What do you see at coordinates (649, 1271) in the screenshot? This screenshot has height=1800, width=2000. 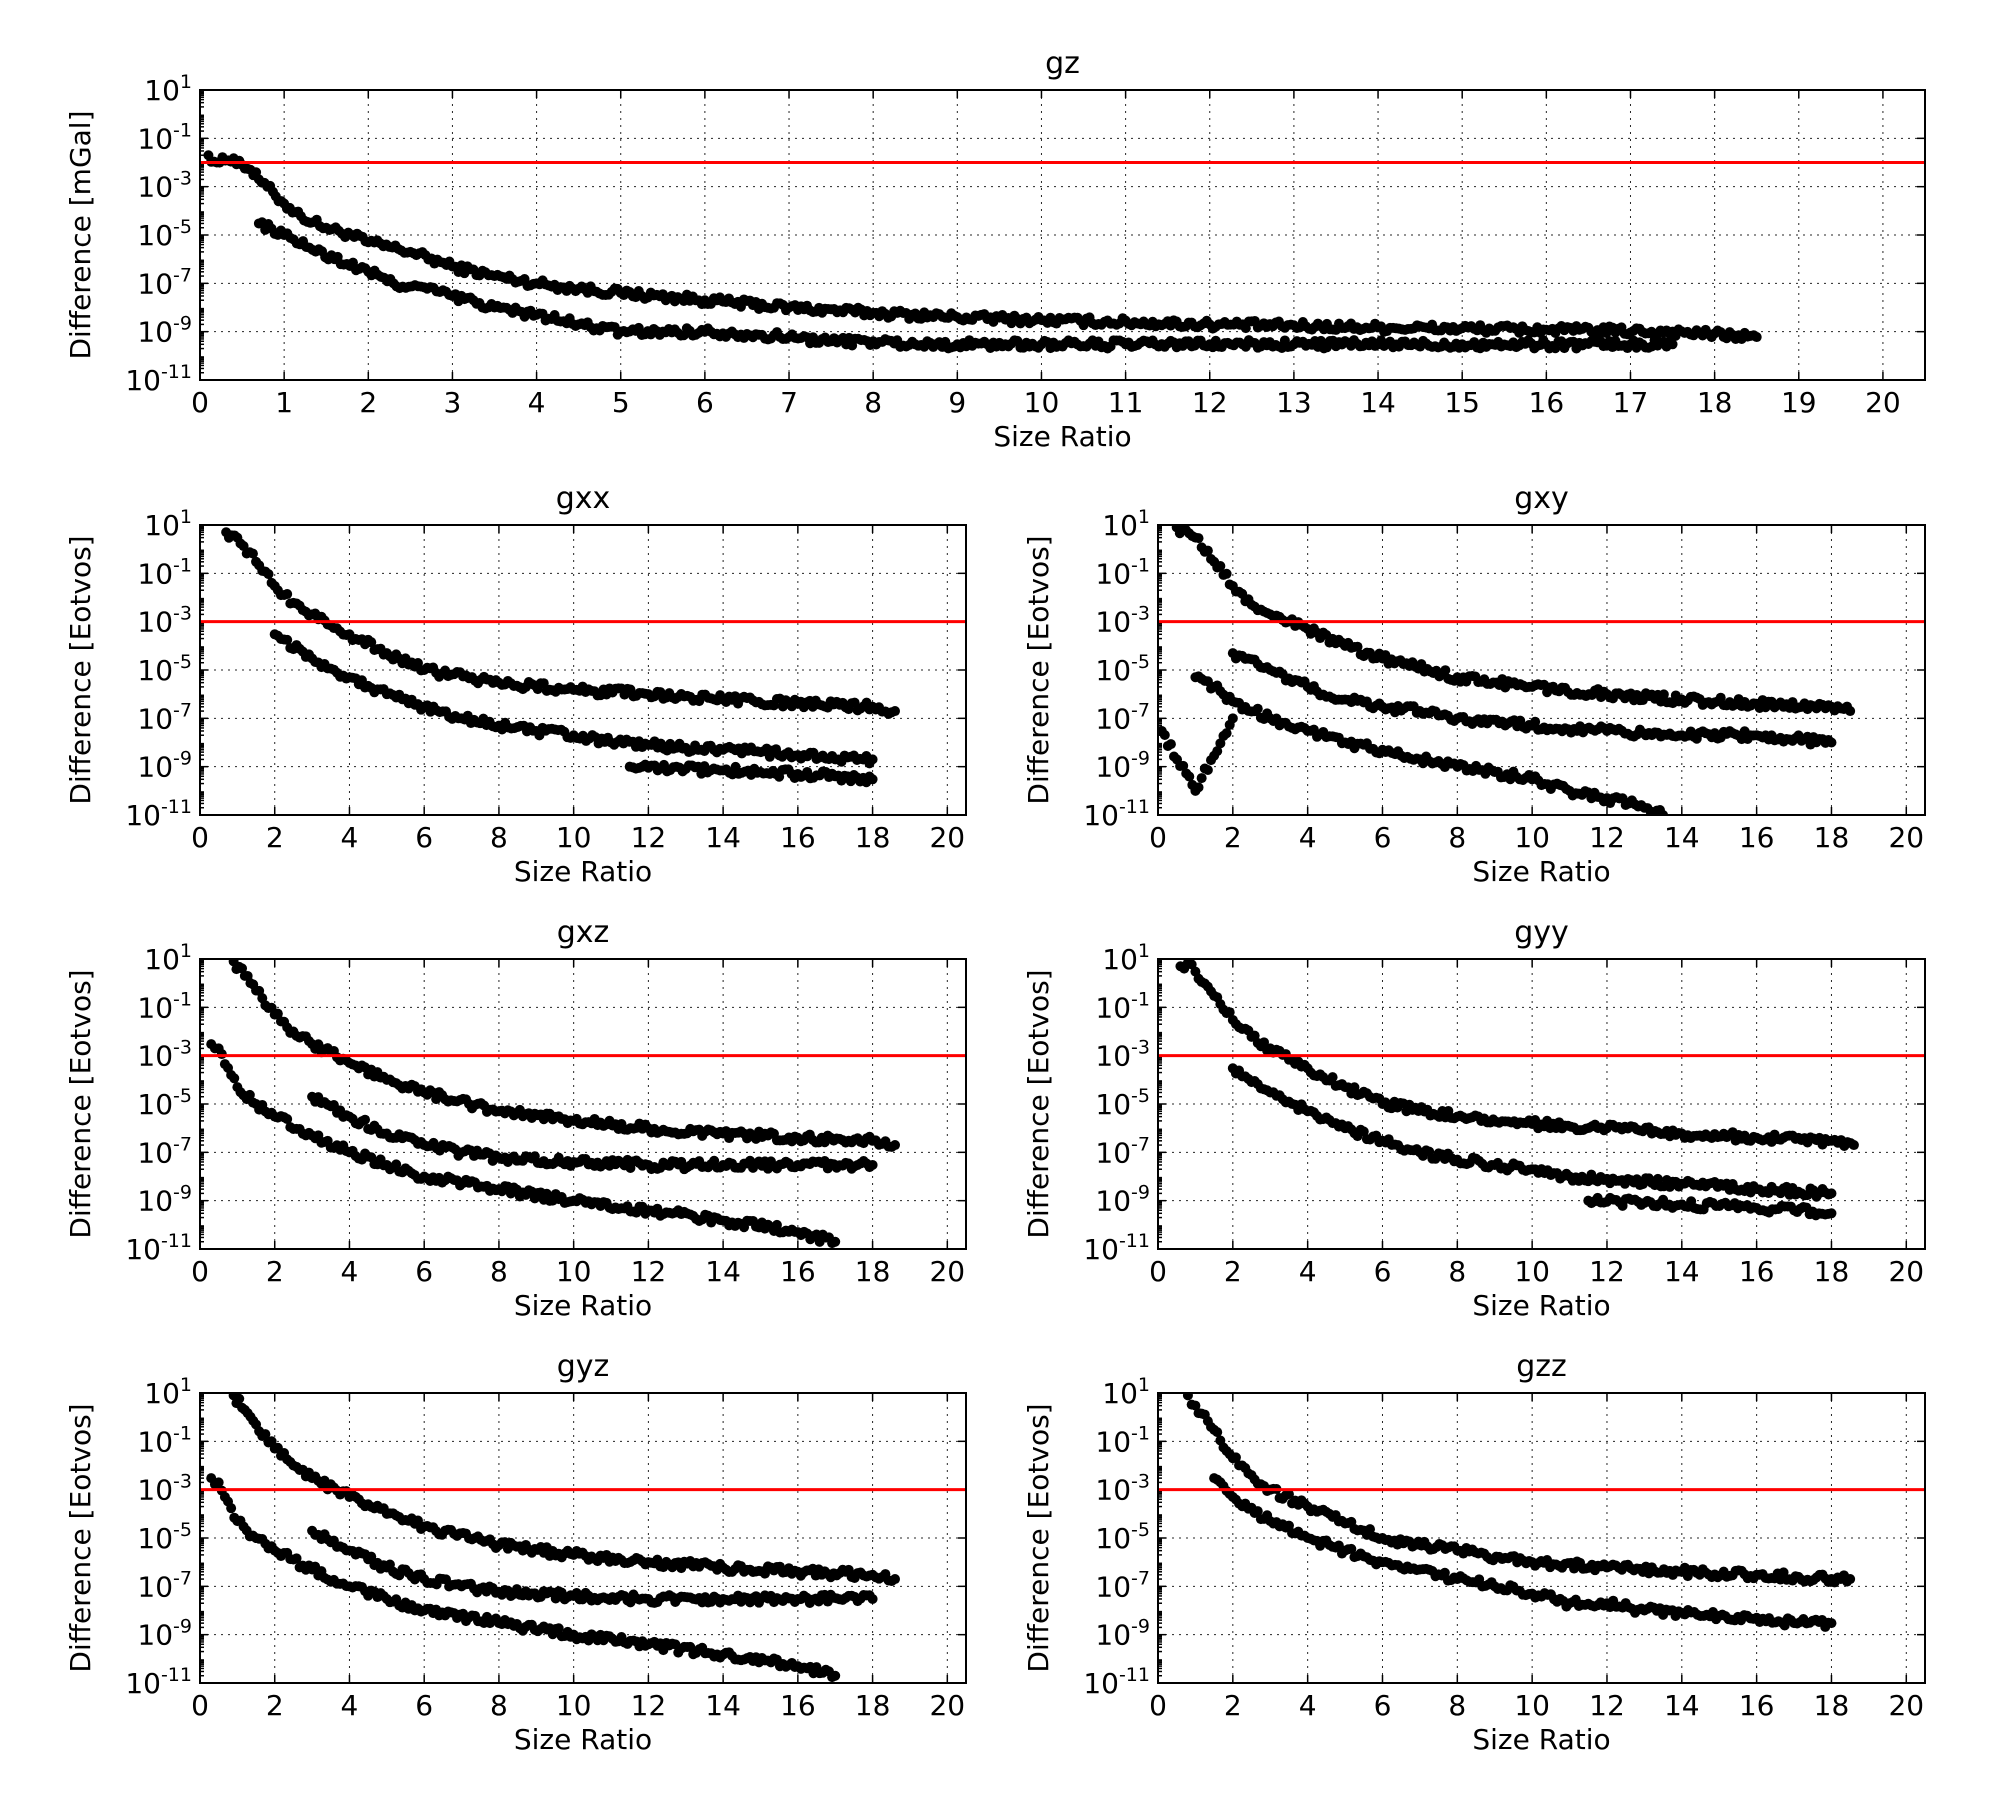 I see `x-tick-label: 12` at bounding box center [649, 1271].